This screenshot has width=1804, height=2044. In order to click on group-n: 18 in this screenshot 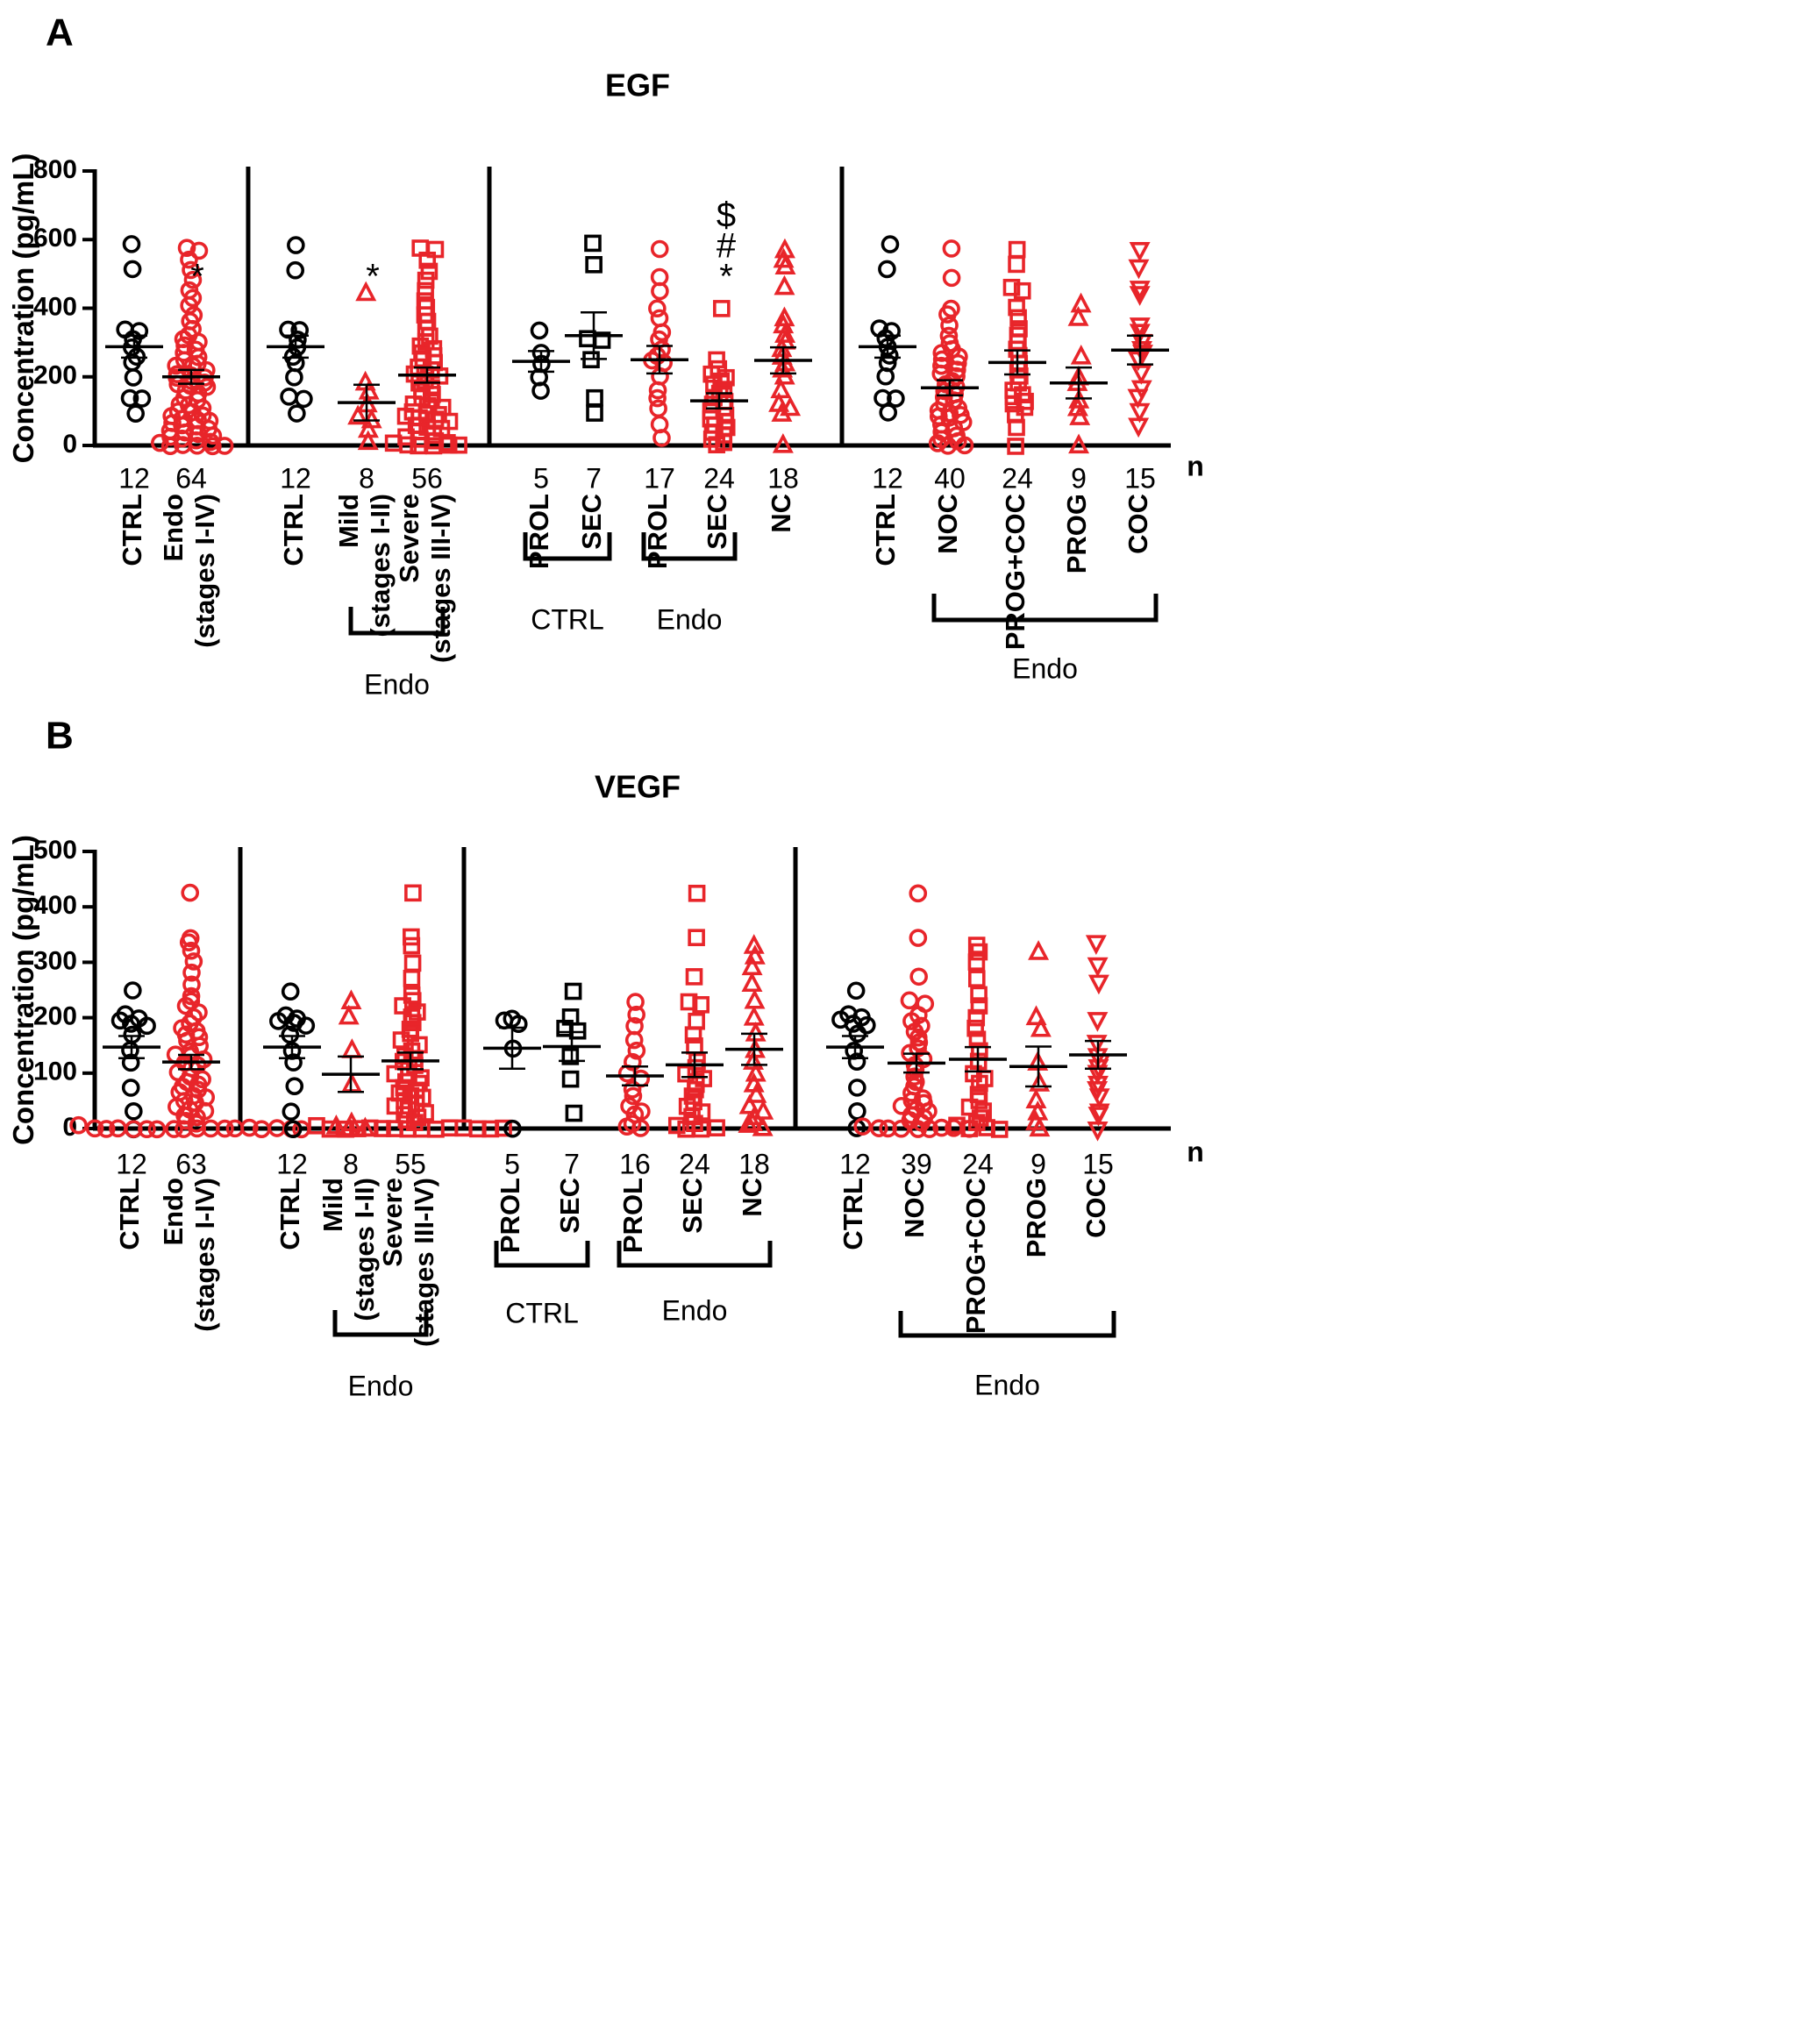, I will do `click(783, 478)`.